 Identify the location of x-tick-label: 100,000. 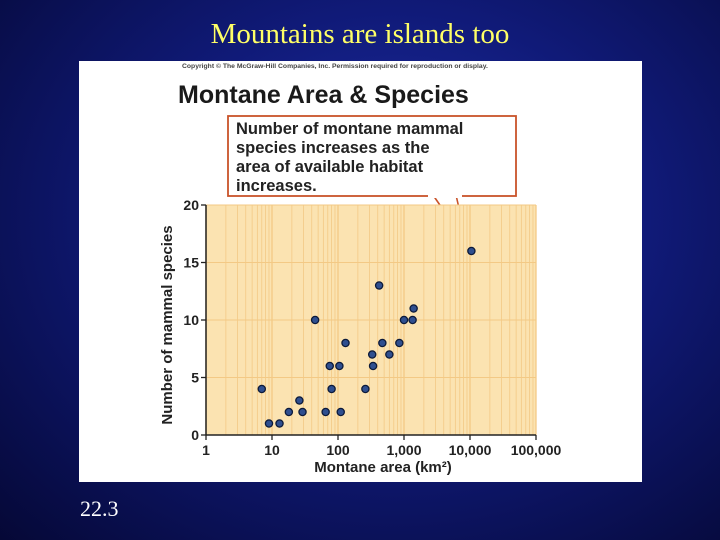
(536, 450).